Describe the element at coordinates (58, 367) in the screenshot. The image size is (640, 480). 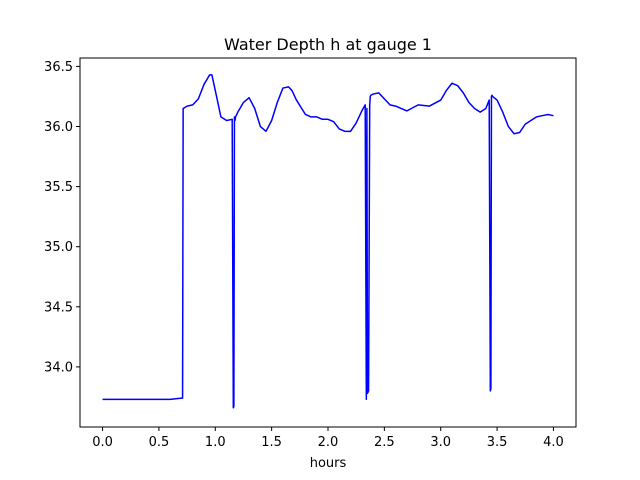
I see `y-tick-label: 34.0` at that location.